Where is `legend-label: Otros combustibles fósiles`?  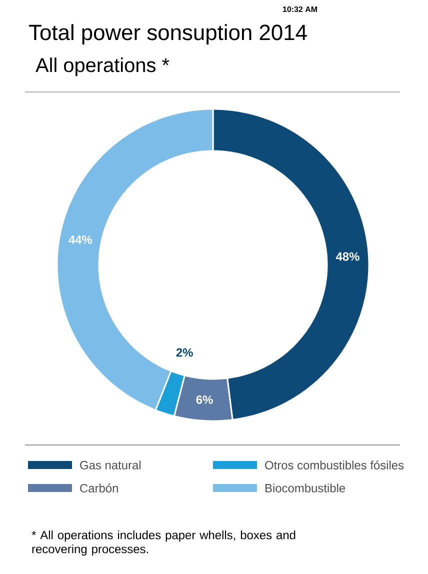
legend-label: Otros combustibles fósiles is located at coordinates (334, 465).